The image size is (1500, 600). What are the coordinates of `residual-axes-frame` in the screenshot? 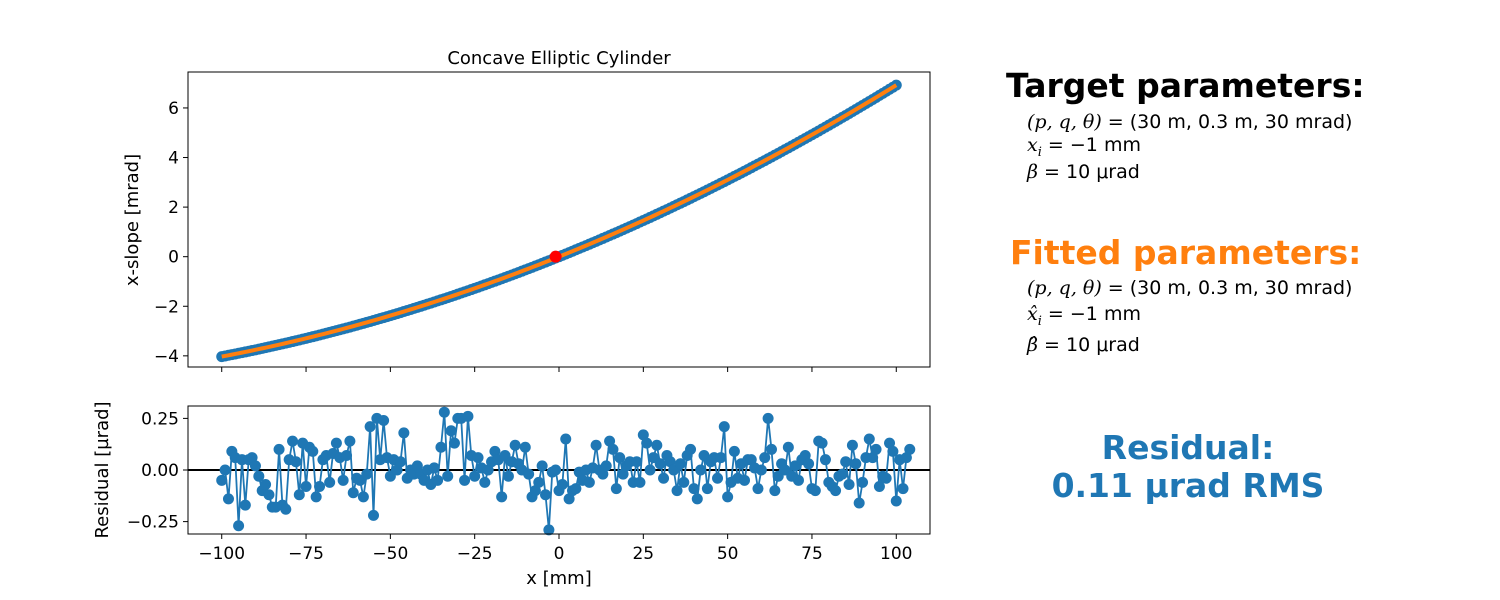 It's located at (559, 470).